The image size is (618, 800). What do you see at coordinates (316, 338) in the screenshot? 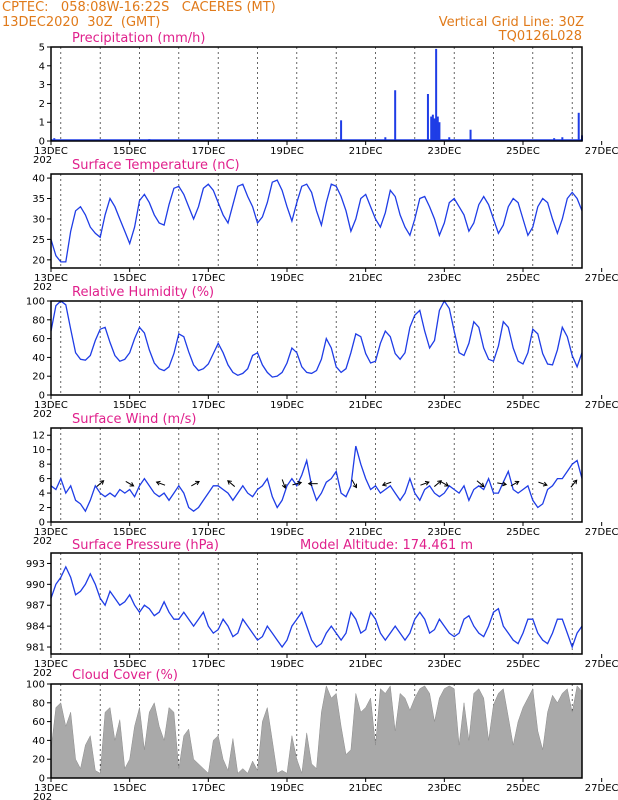
I see `rh-line` at bounding box center [316, 338].